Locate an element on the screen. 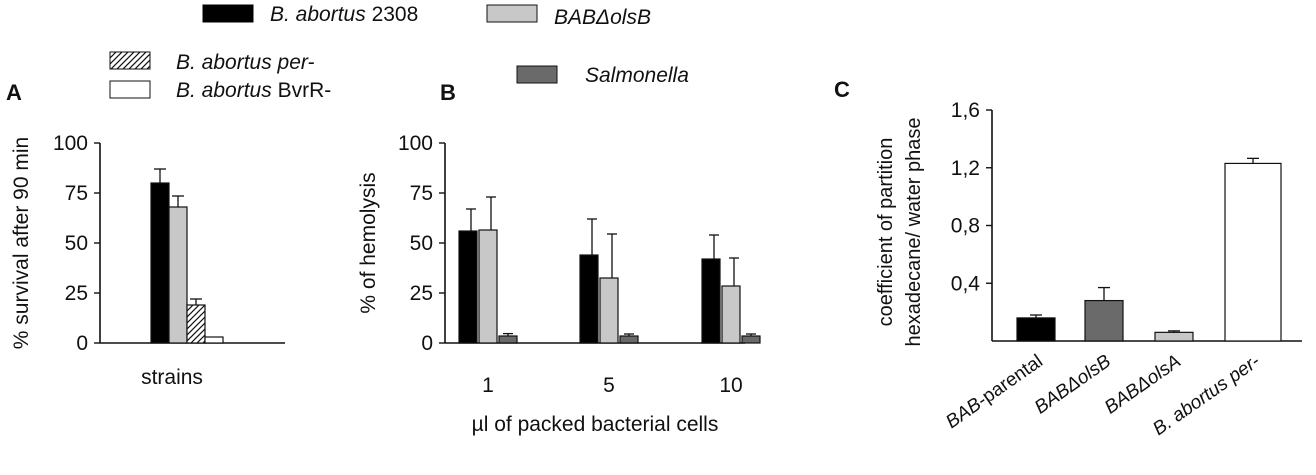 The width and height of the screenshot is (1316, 475). x-tick-label: BAB-parental is located at coordinates (994, 392).